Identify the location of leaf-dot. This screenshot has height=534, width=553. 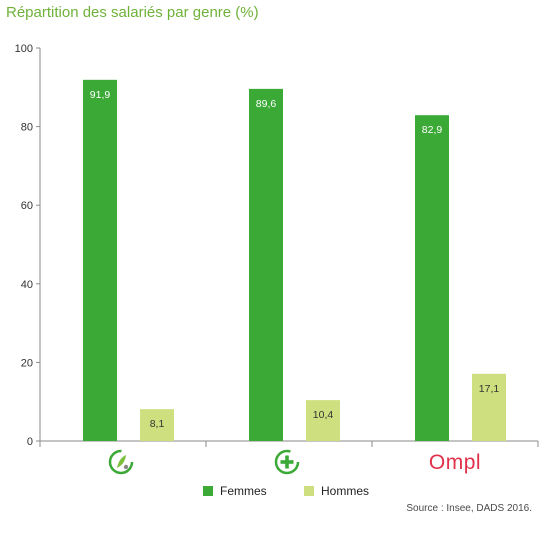
(126, 467).